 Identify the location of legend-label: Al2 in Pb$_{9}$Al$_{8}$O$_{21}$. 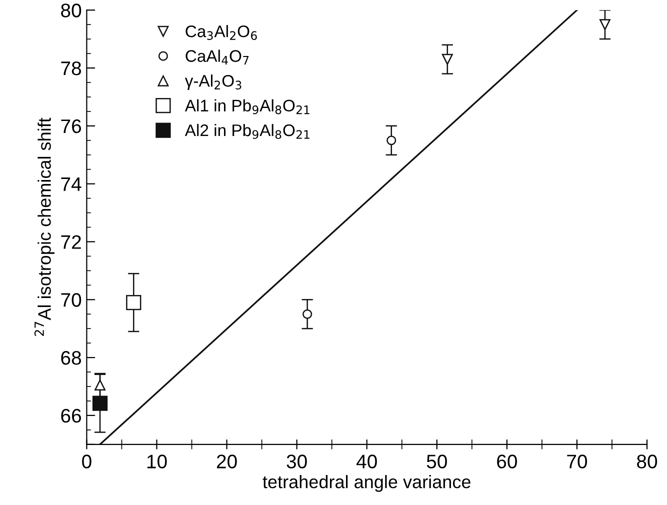
(247, 131).